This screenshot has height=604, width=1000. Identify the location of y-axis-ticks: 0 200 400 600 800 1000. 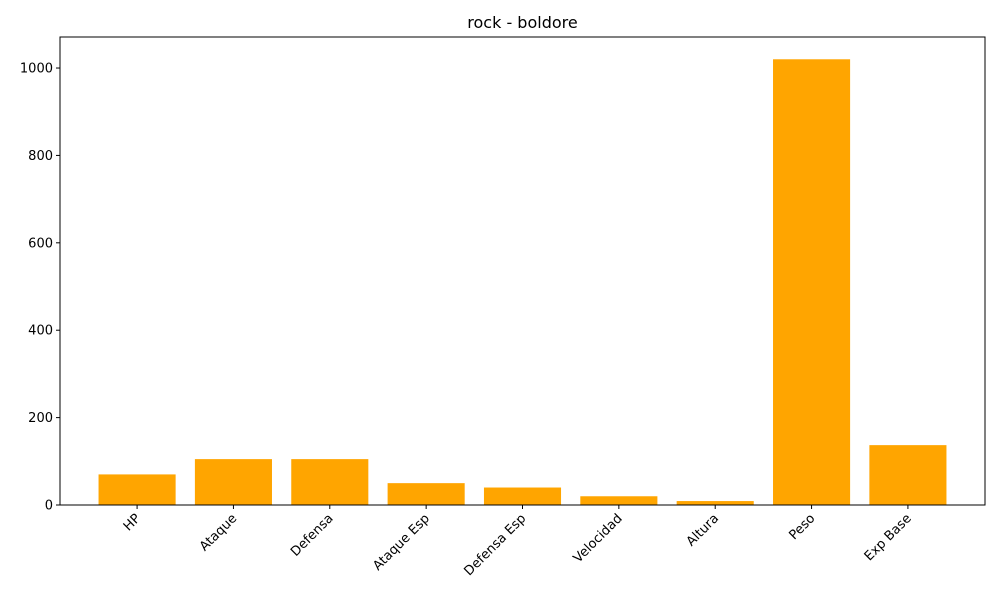
(40, 288).